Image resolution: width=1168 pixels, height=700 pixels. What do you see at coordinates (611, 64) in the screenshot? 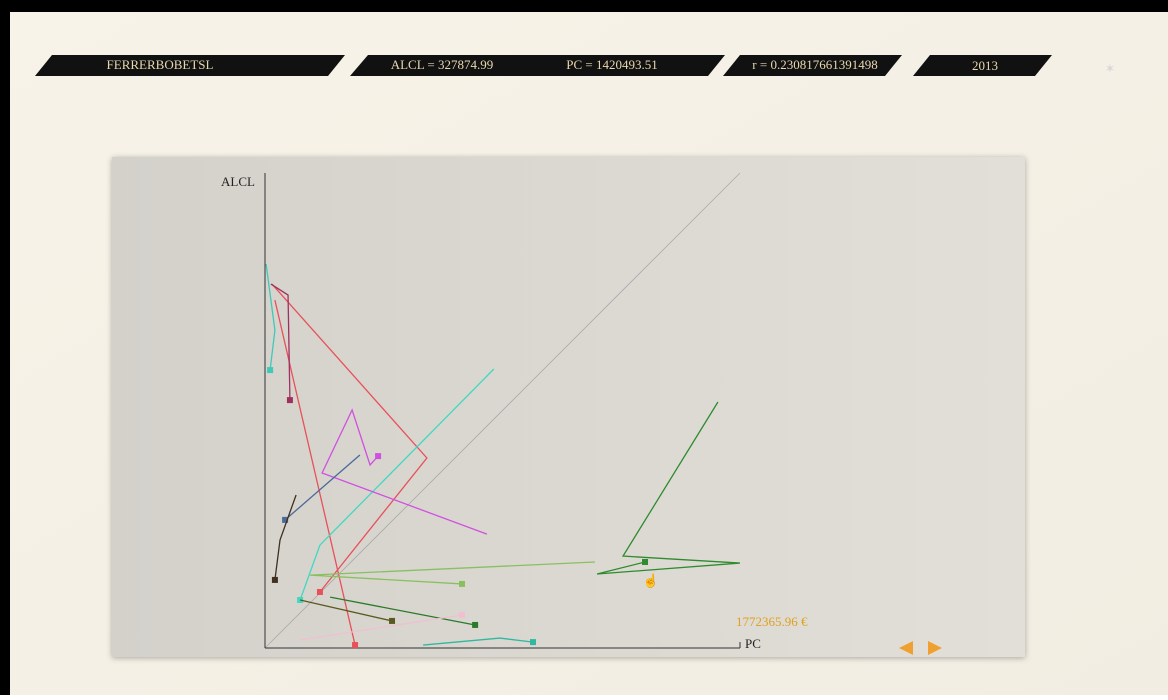
I see `pc-value: PC = 1420493.51` at bounding box center [611, 64].